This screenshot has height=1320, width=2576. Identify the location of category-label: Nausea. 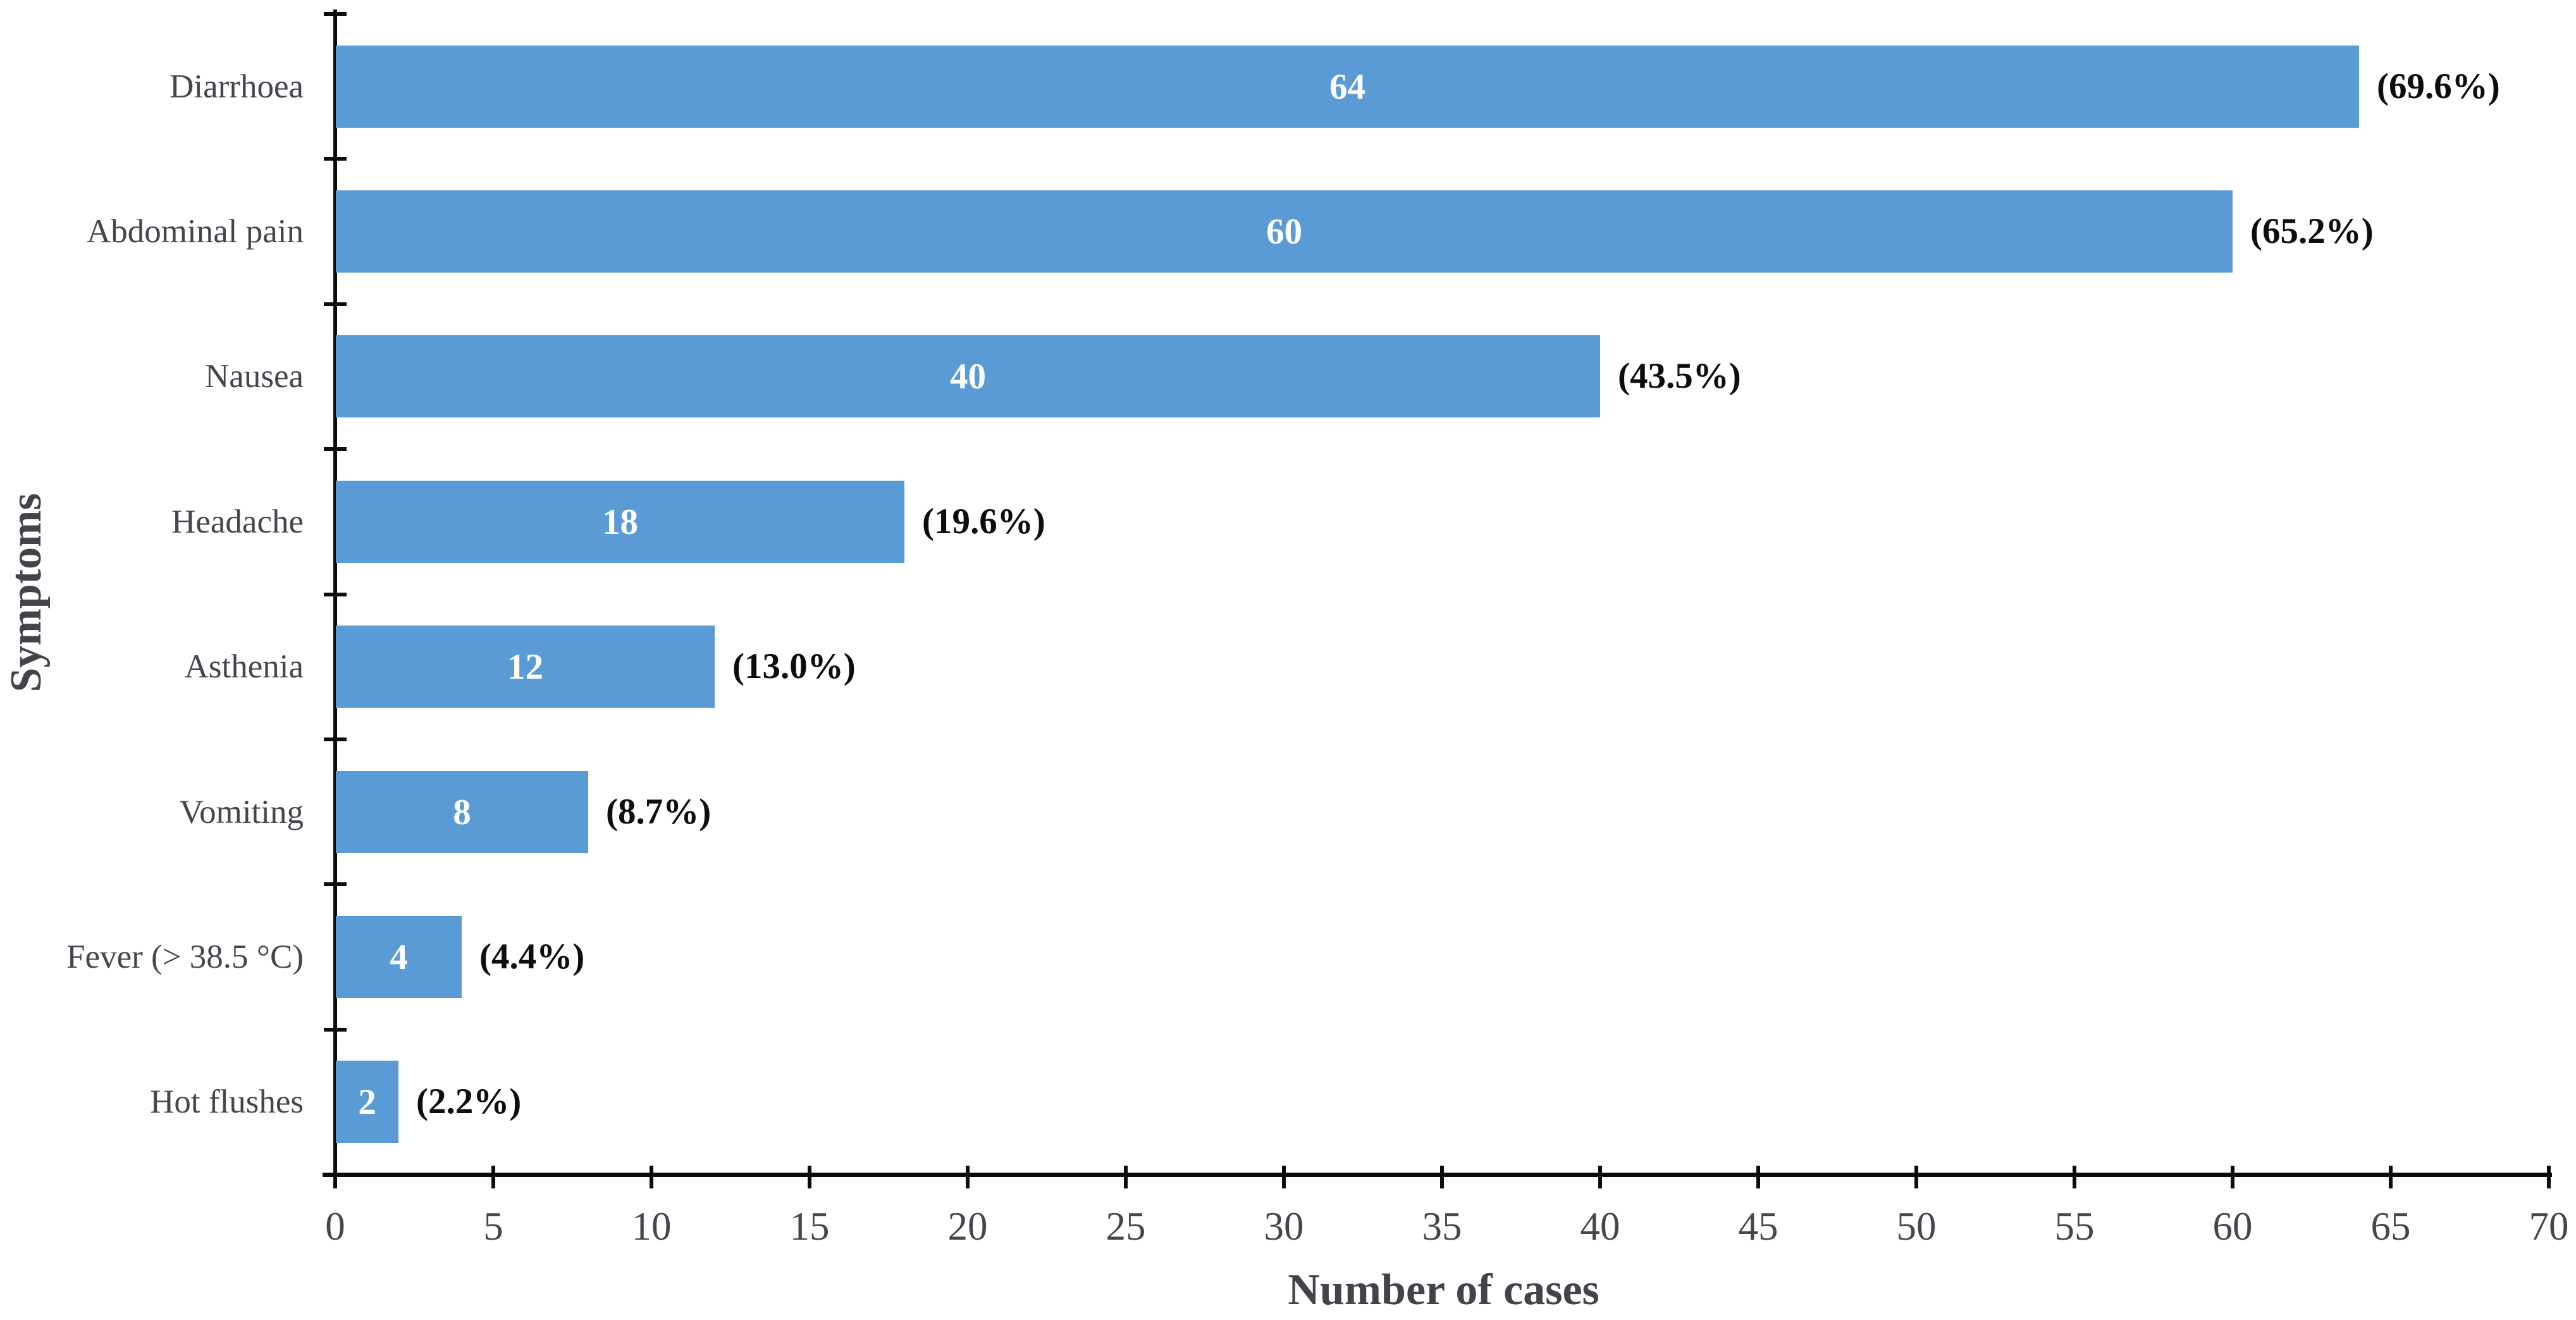
(255, 377).